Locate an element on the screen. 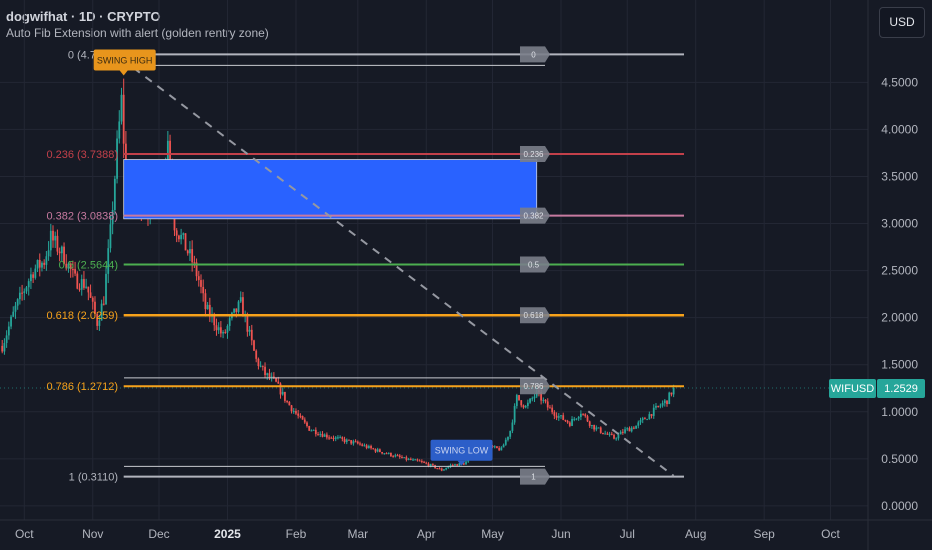  symbol-tag: WIFUSD is located at coordinates (852, 389).